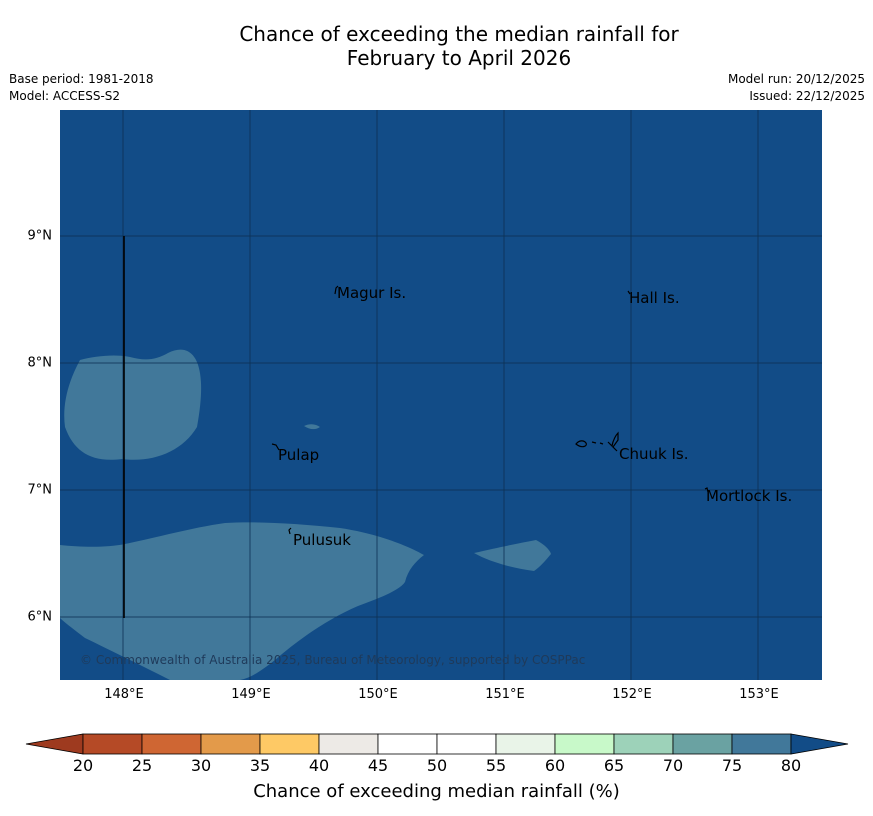 Image resolution: width=873 pixels, height=816 pixels. Describe the element at coordinates (436, 791) in the screenshot. I see `colorbar-label: Chance of exceeding median rainfall (%)` at that location.